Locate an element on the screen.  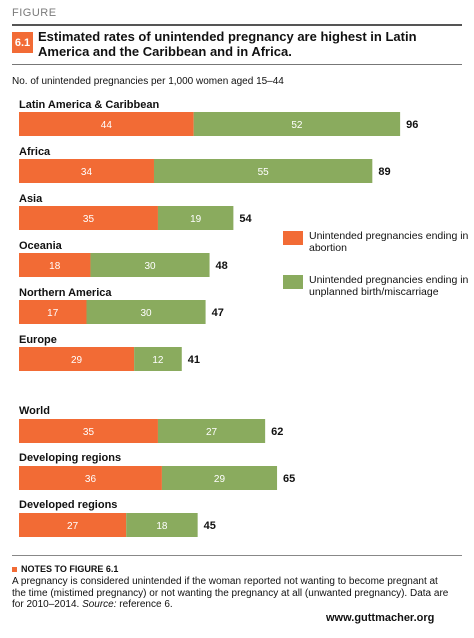
region-label-developing-regions: Developing regions is located at coordinates (70, 458).